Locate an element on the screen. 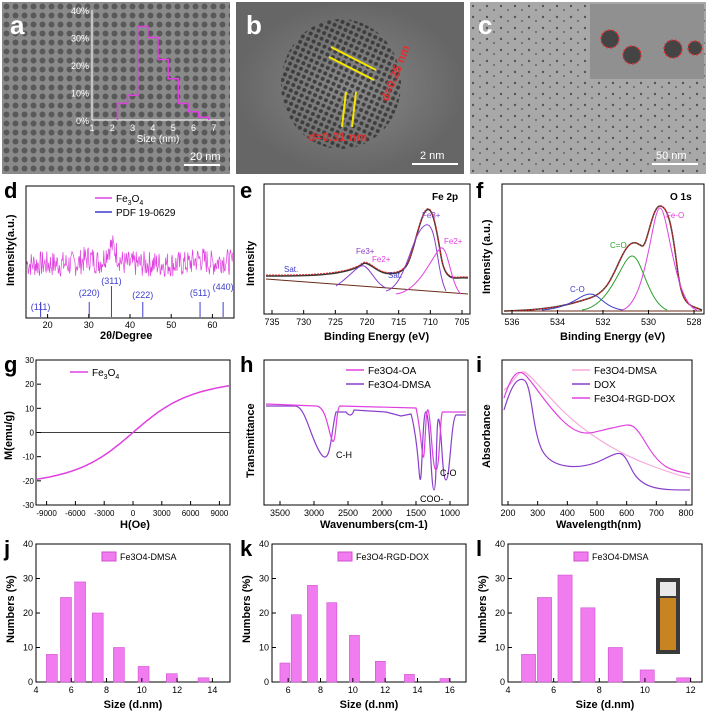  panel-label: d is located at coordinates (10, 190).